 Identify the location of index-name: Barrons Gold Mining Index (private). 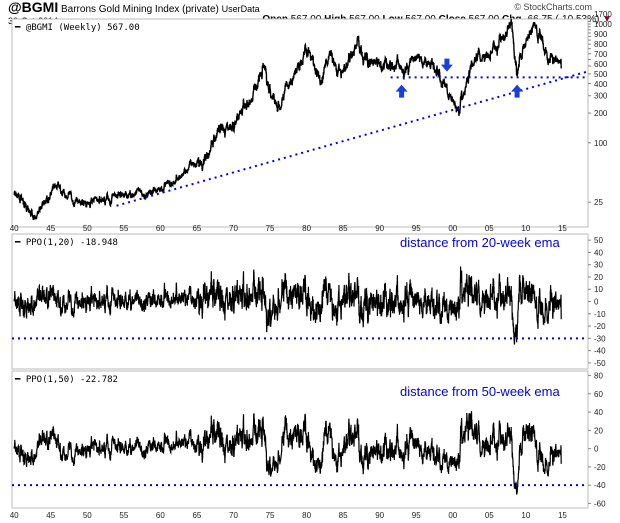
(139, 9).